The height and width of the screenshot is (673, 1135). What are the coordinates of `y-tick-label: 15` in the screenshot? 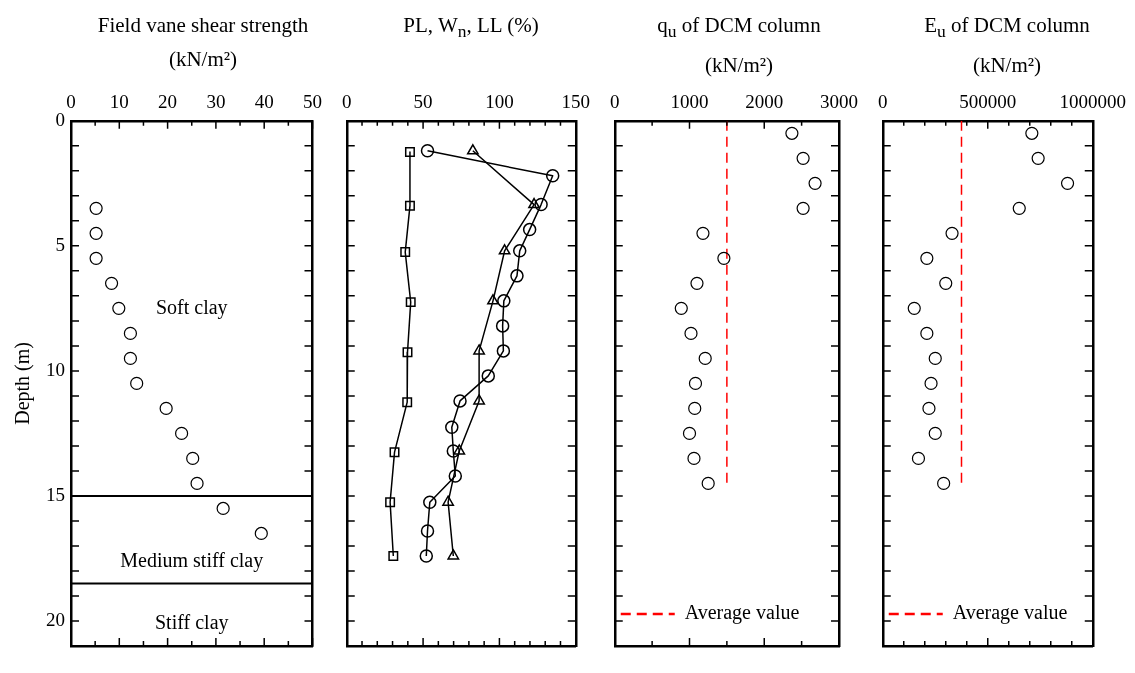 It's located at (55, 494).